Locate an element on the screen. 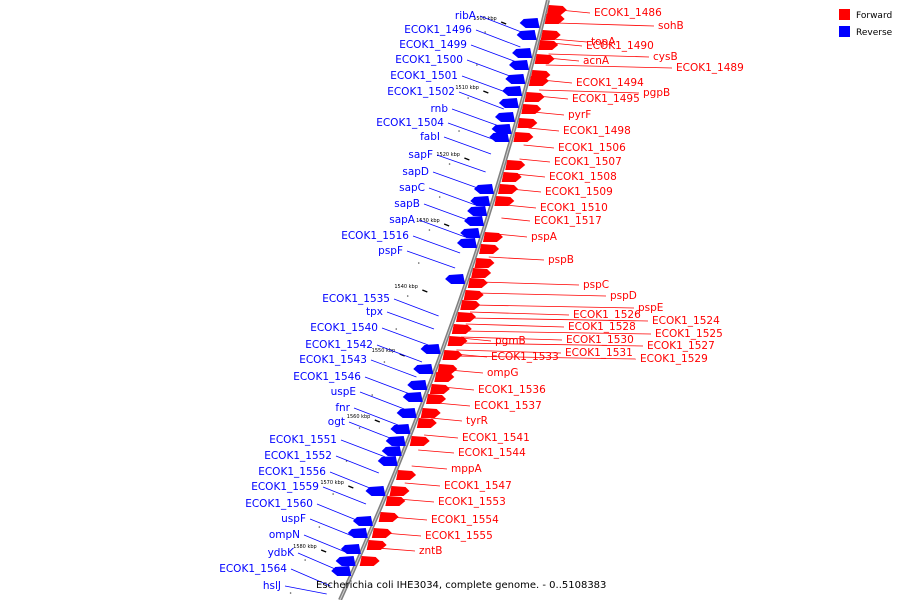  forward-gene-label: pyrF is located at coordinates (579, 115).